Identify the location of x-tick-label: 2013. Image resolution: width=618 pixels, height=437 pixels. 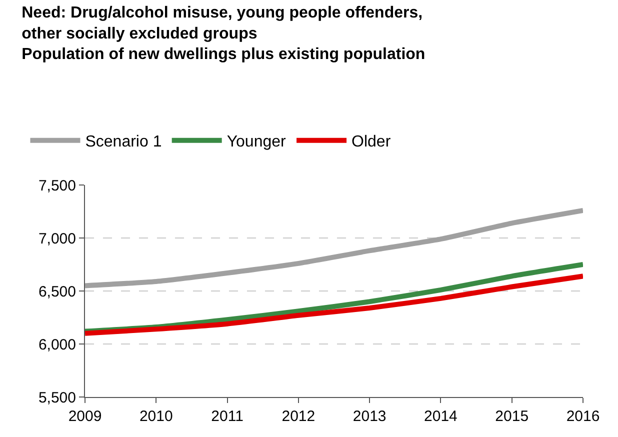
(369, 416).